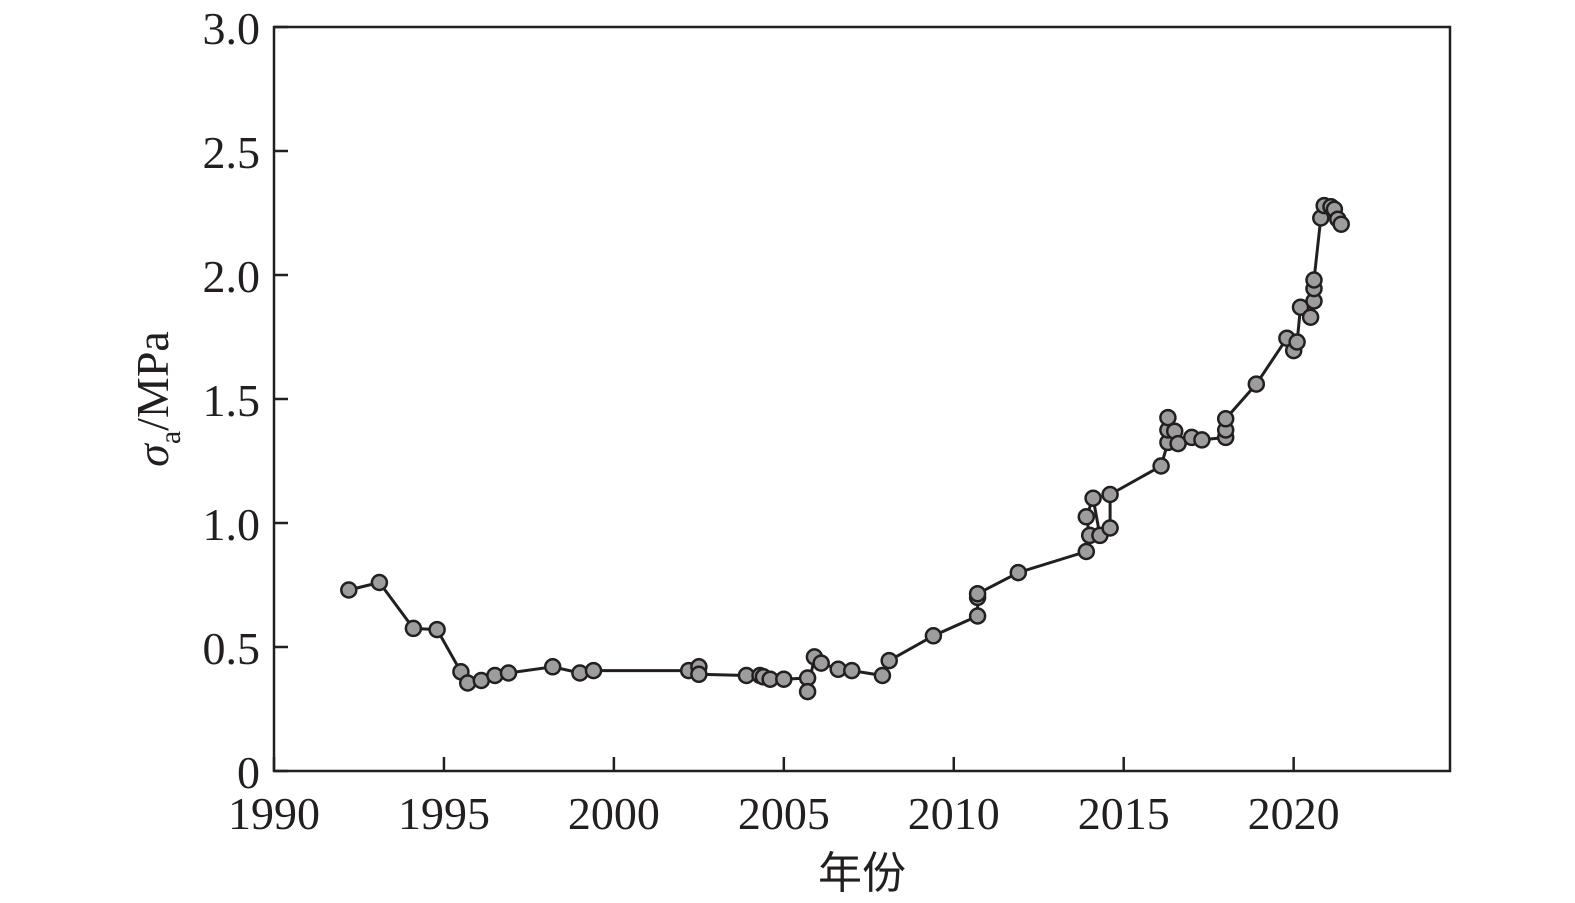  Describe the element at coordinates (274, 813) in the screenshot. I see `x-tick-label: 1990` at that location.